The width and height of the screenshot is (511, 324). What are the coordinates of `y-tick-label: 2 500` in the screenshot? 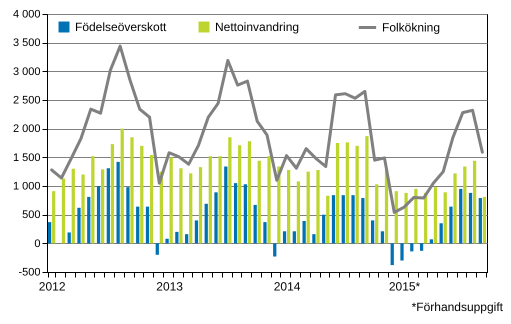 It's located at (26, 100).